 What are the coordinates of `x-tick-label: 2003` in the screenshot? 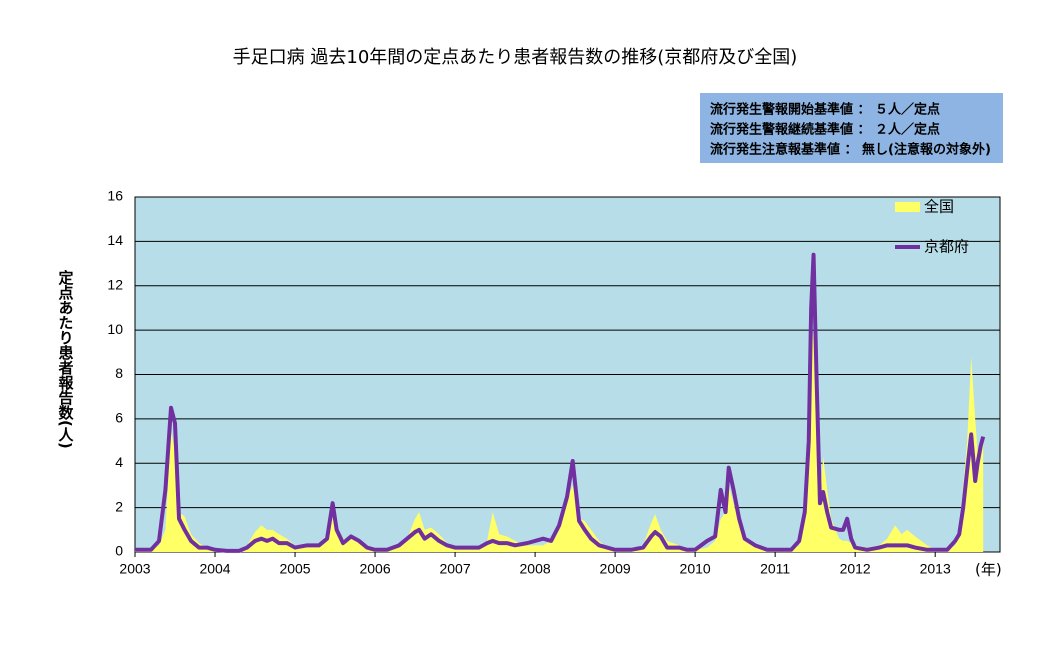 It's located at (134, 569).